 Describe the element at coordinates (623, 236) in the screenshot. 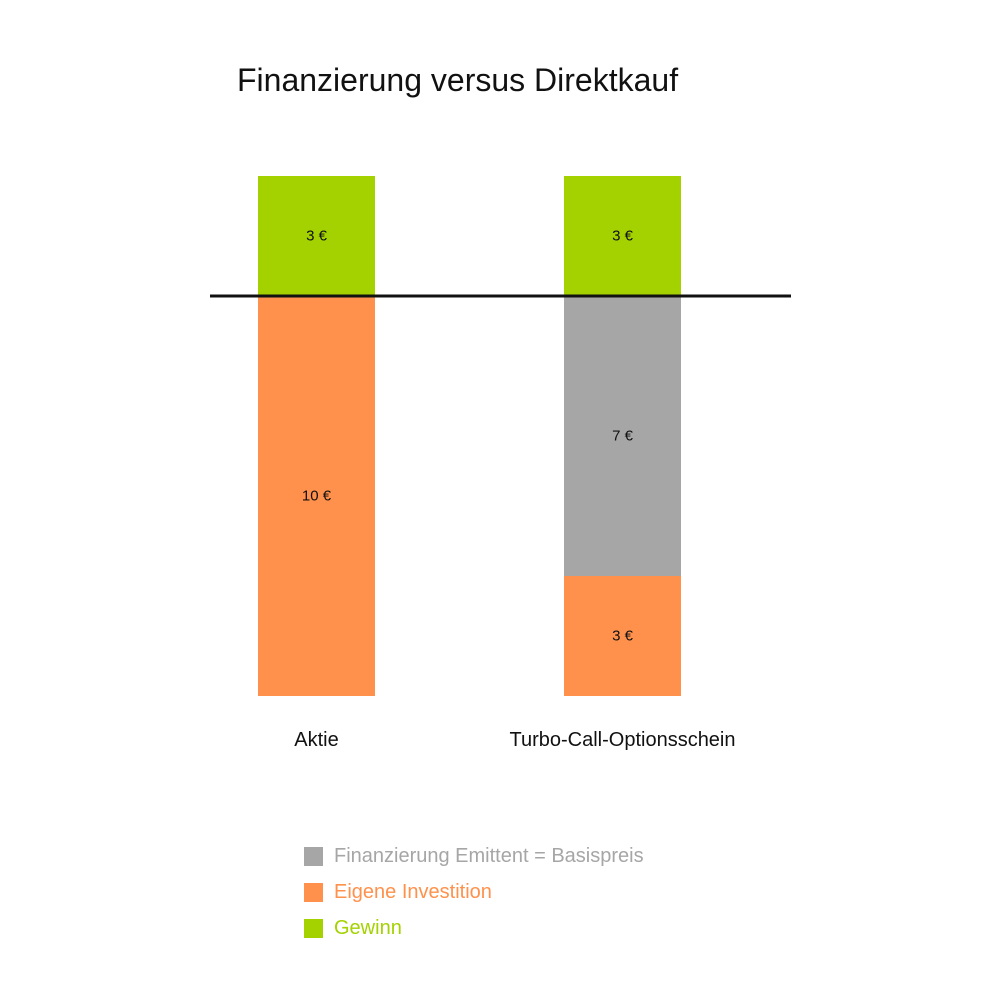

I see `gewinn-bar-turbo-call-optionsschein-label: 3 €` at that location.